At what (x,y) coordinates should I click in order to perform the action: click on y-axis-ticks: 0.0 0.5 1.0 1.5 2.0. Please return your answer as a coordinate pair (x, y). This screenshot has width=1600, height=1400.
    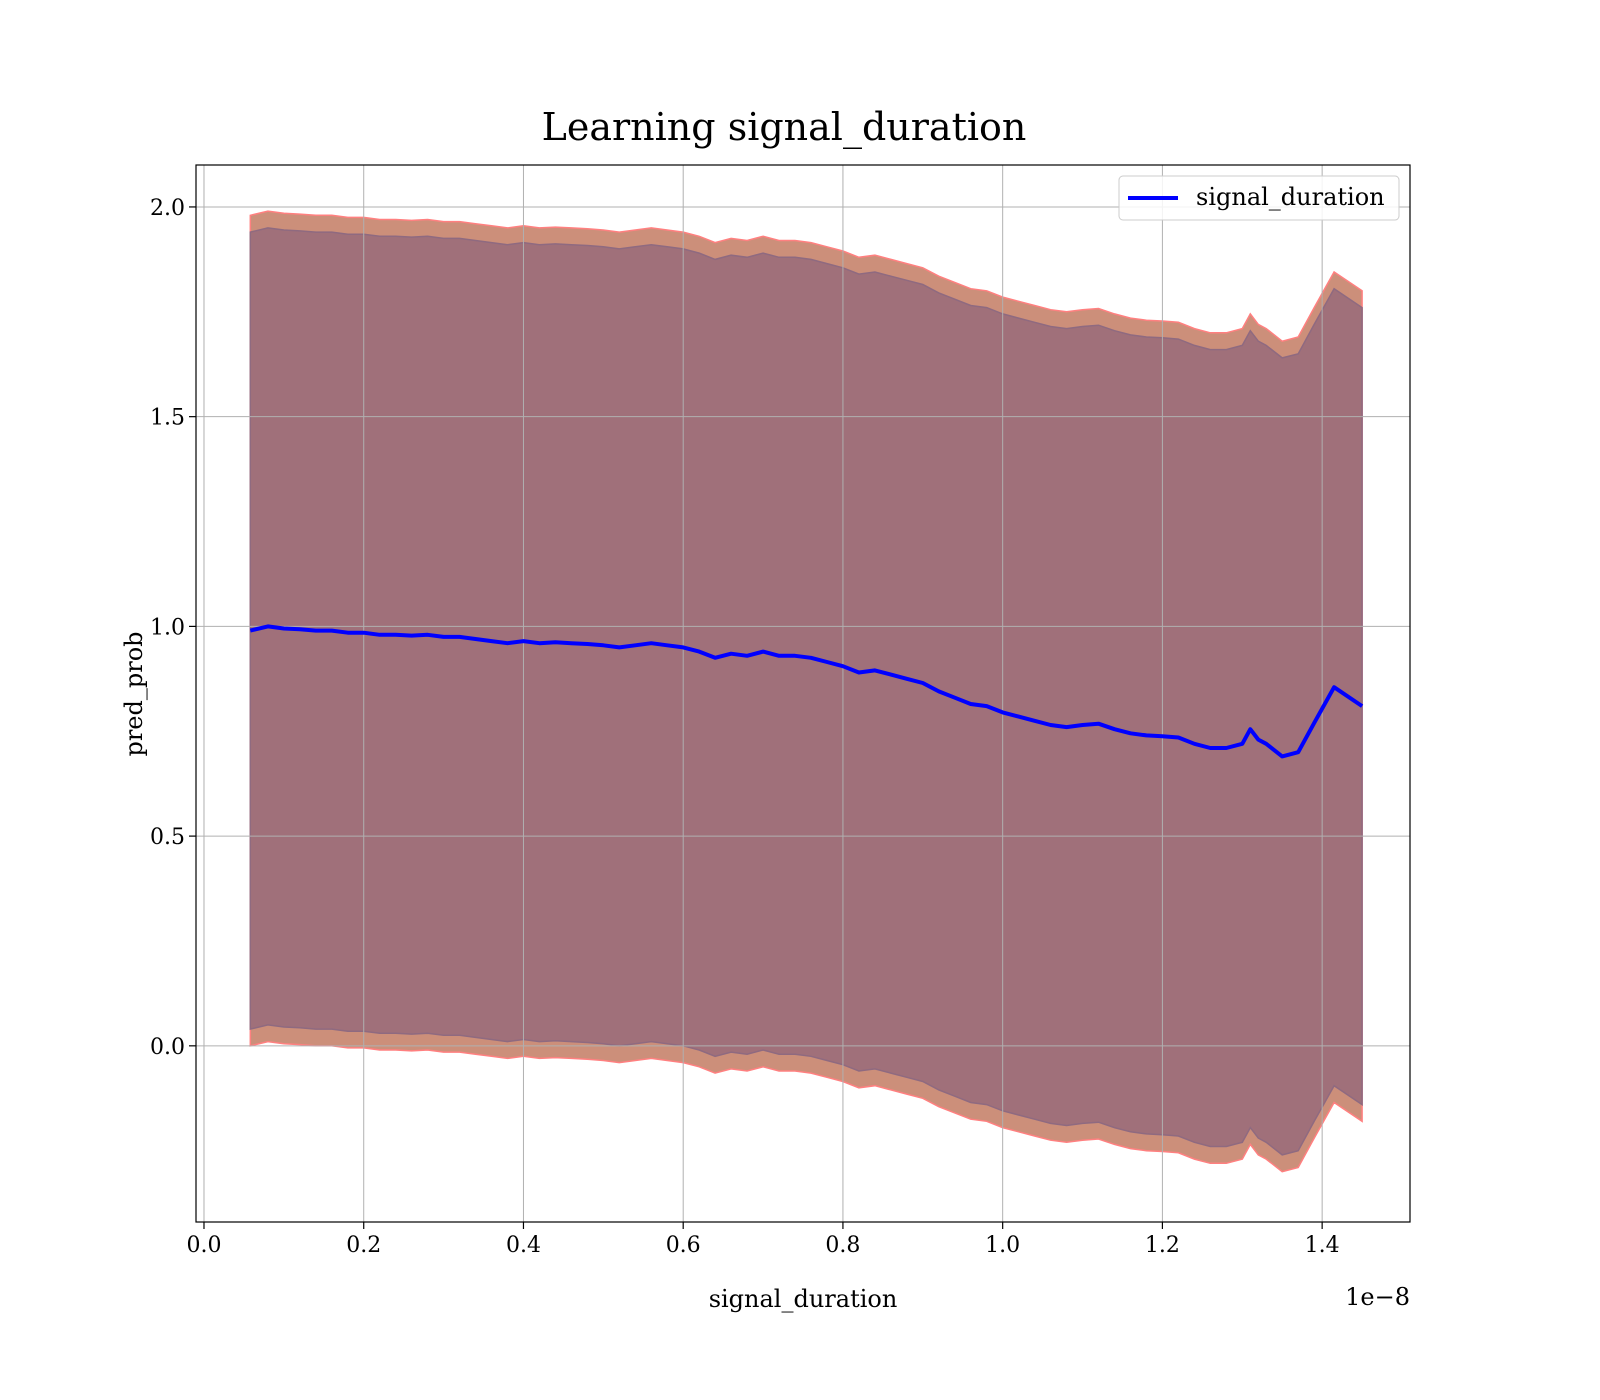
    Looking at the image, I should click on (173, 628).